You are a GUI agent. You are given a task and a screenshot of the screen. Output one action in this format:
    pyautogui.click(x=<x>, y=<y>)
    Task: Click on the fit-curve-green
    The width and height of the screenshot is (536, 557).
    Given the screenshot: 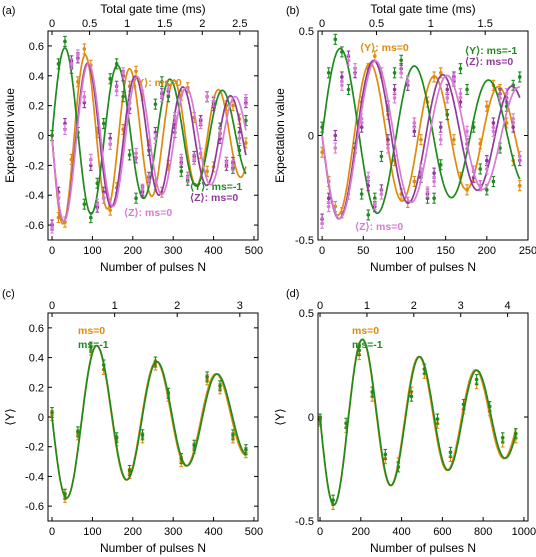 What is the action you would take?
    pyautogui.click(x=421, y=131)
    